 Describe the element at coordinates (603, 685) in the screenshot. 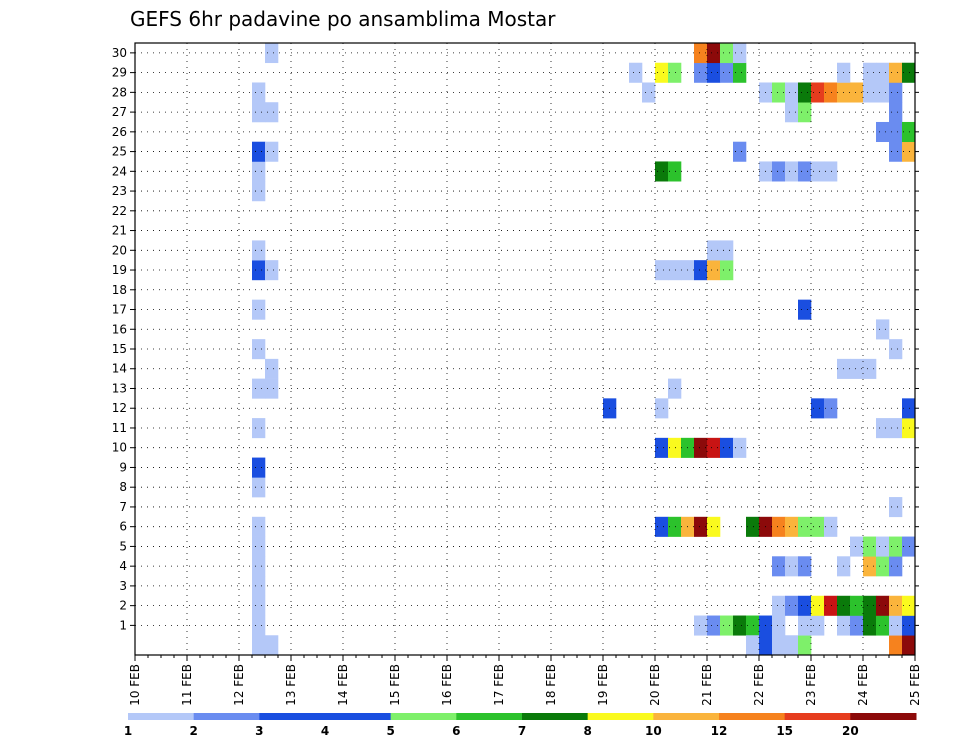

I see `x-tick-label: 19 FEB` at that location.